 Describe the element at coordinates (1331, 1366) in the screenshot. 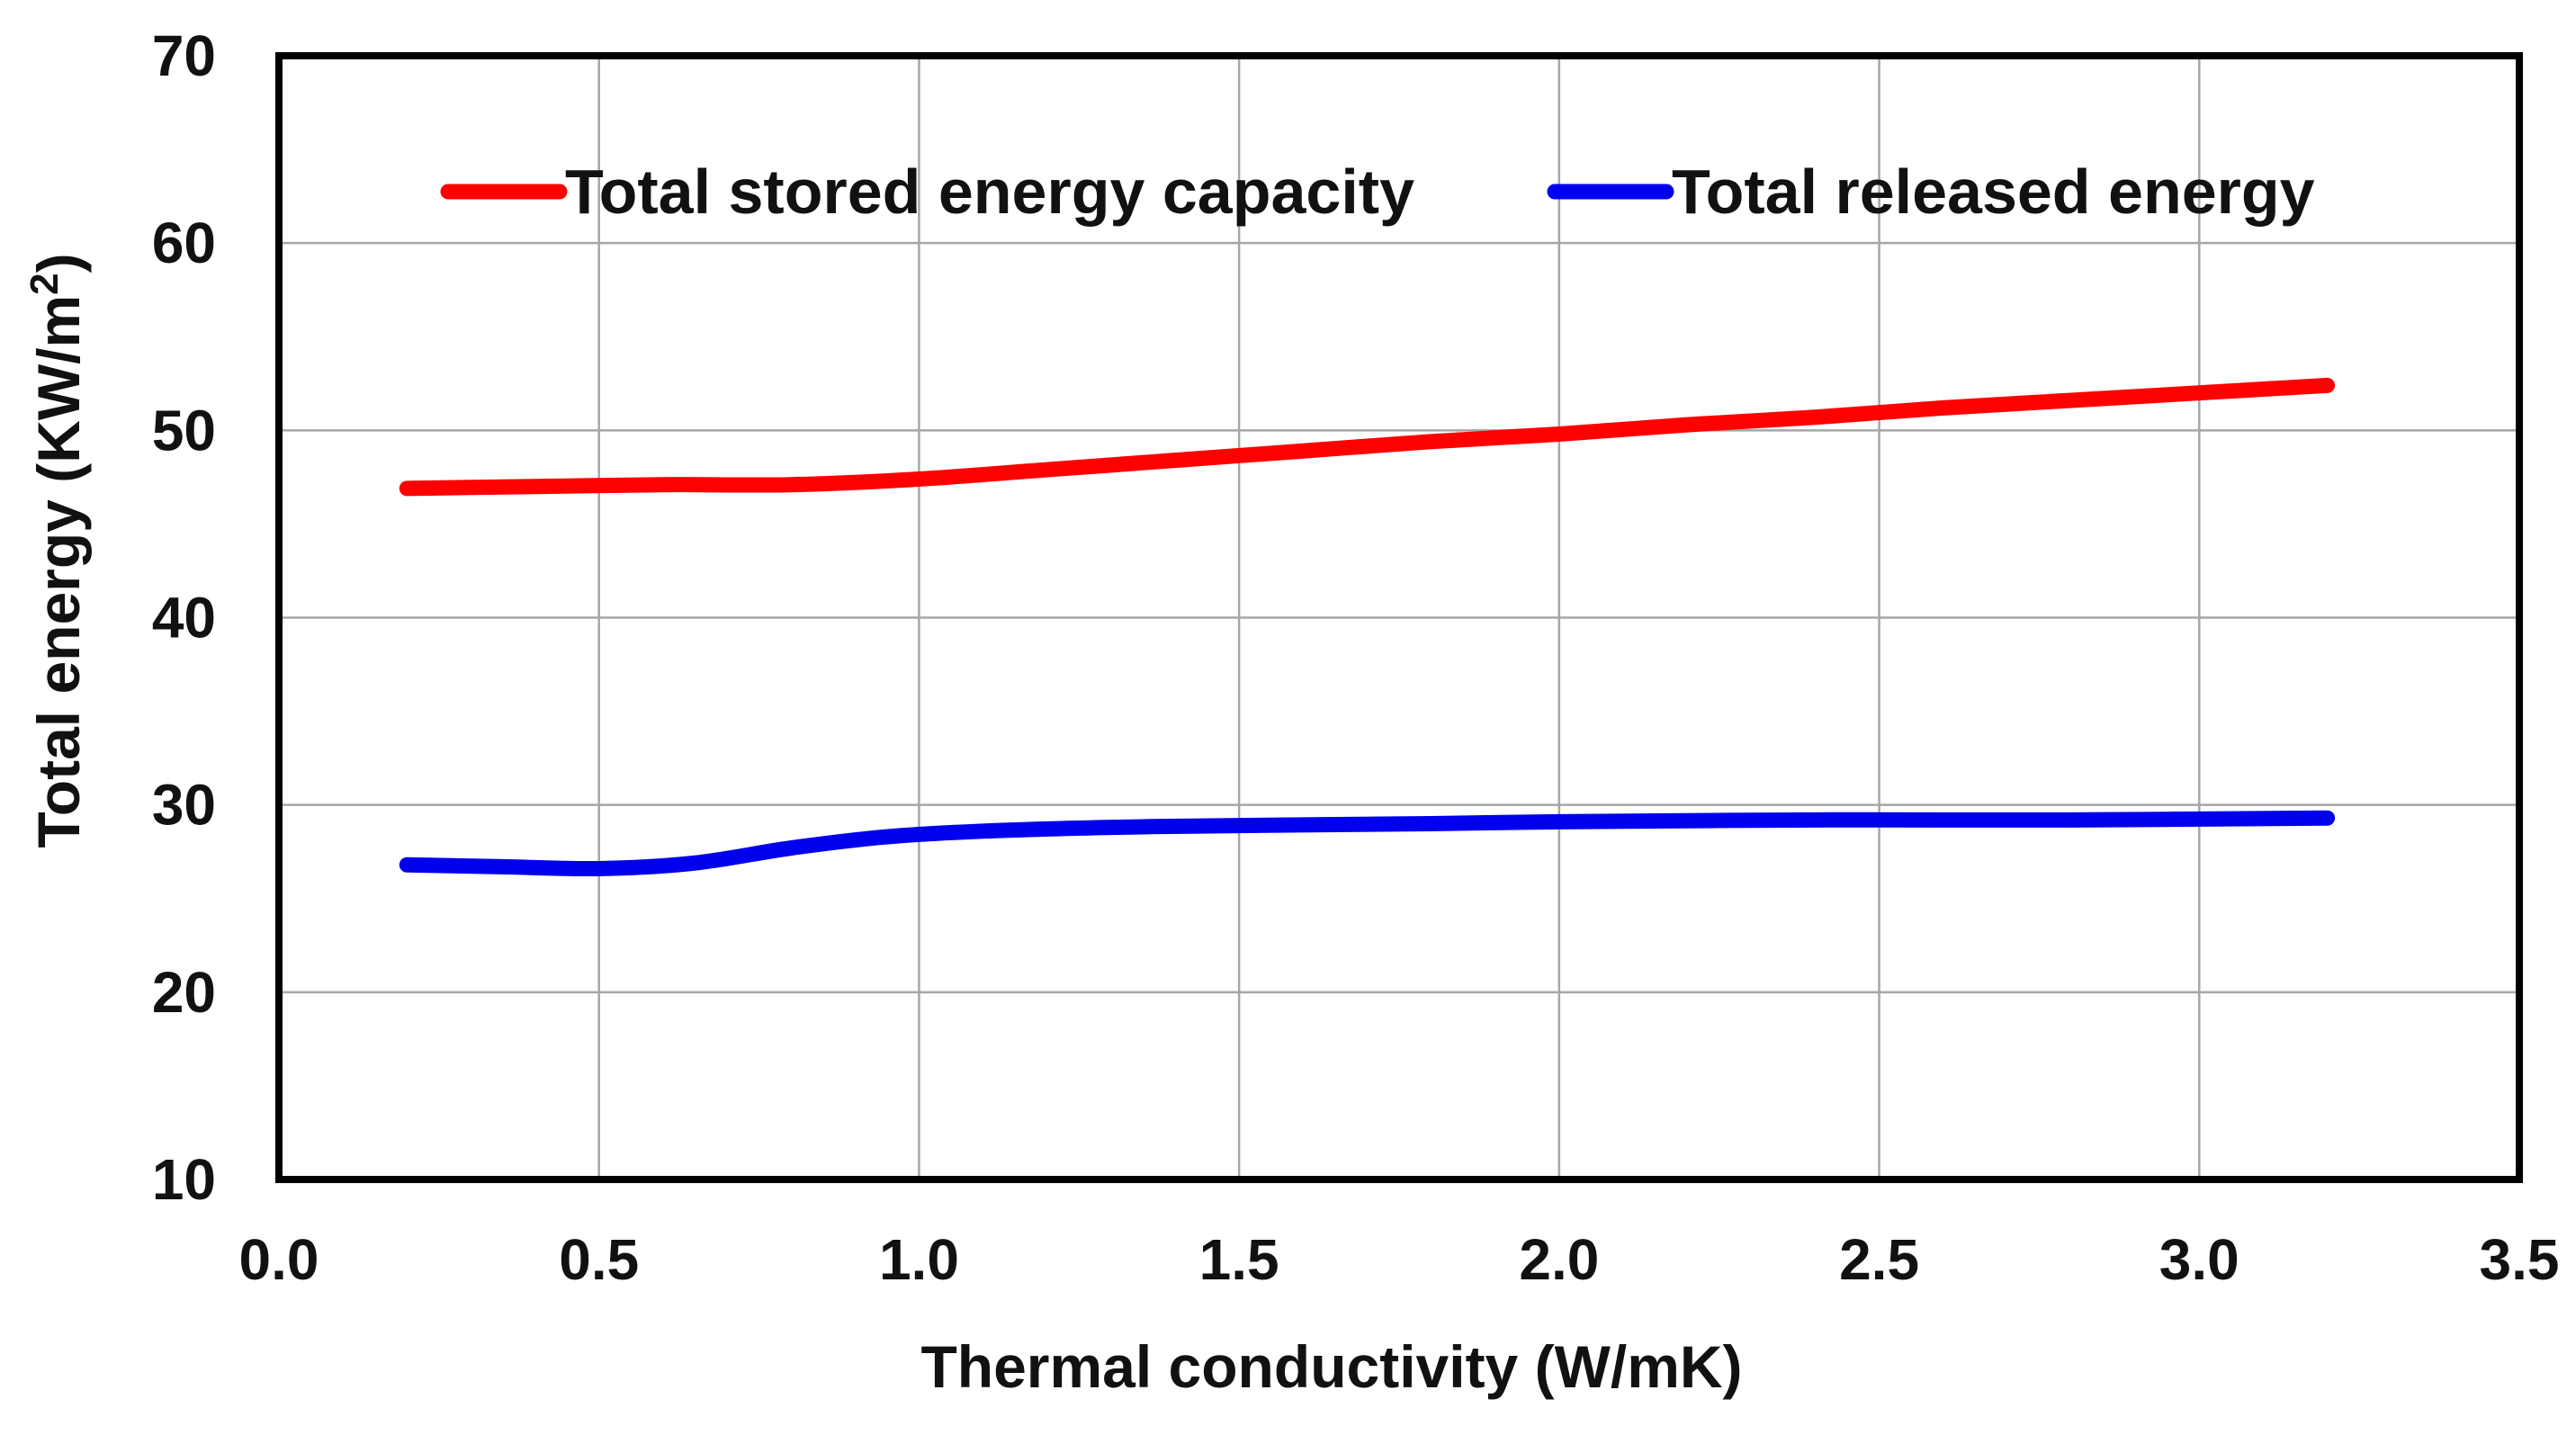

I see `x-axis-title: Thermal conductivity (W/mK)` at that location.